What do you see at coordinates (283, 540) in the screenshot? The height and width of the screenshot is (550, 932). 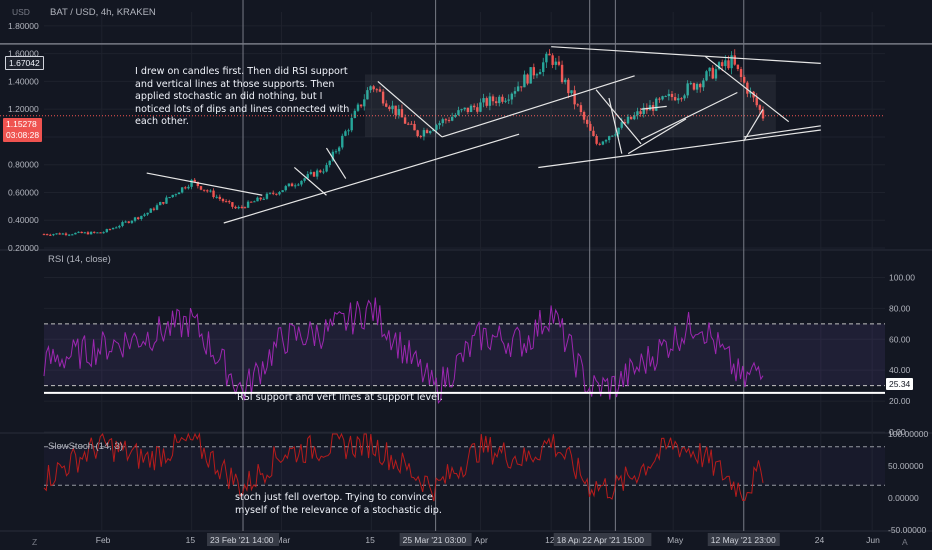 I see `time-tick-label: Mar` at bounding box center [283, 540].